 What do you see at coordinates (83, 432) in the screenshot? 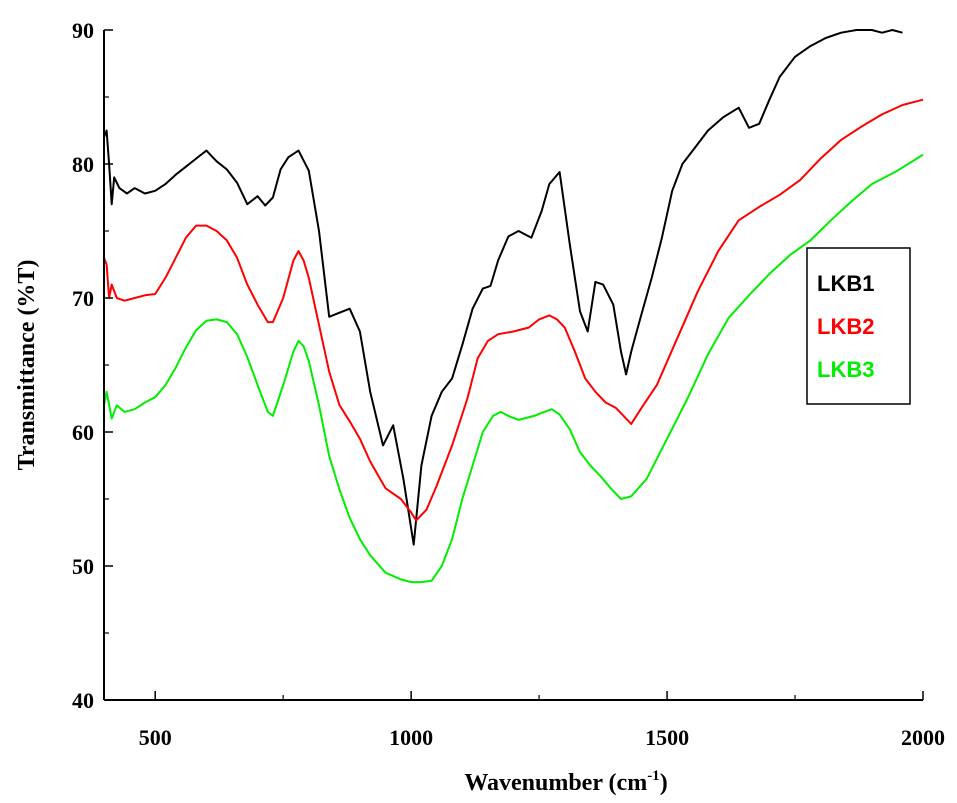
I see `y-tick-label-60: 60` at bounding box center [83, 432].